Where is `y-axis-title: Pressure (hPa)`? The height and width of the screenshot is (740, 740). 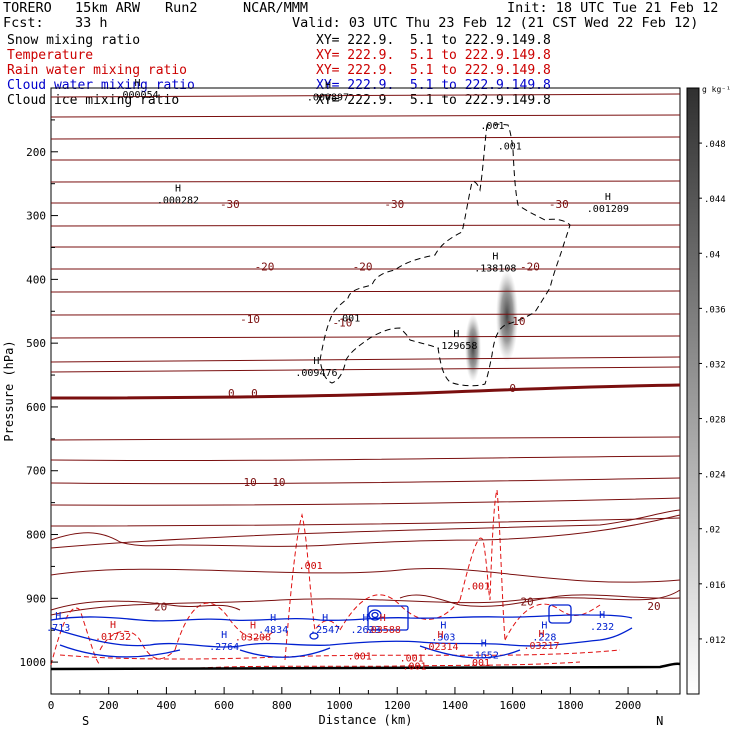 y-axis-title: Pressure (hPa) is located at coordinates (9, 390).